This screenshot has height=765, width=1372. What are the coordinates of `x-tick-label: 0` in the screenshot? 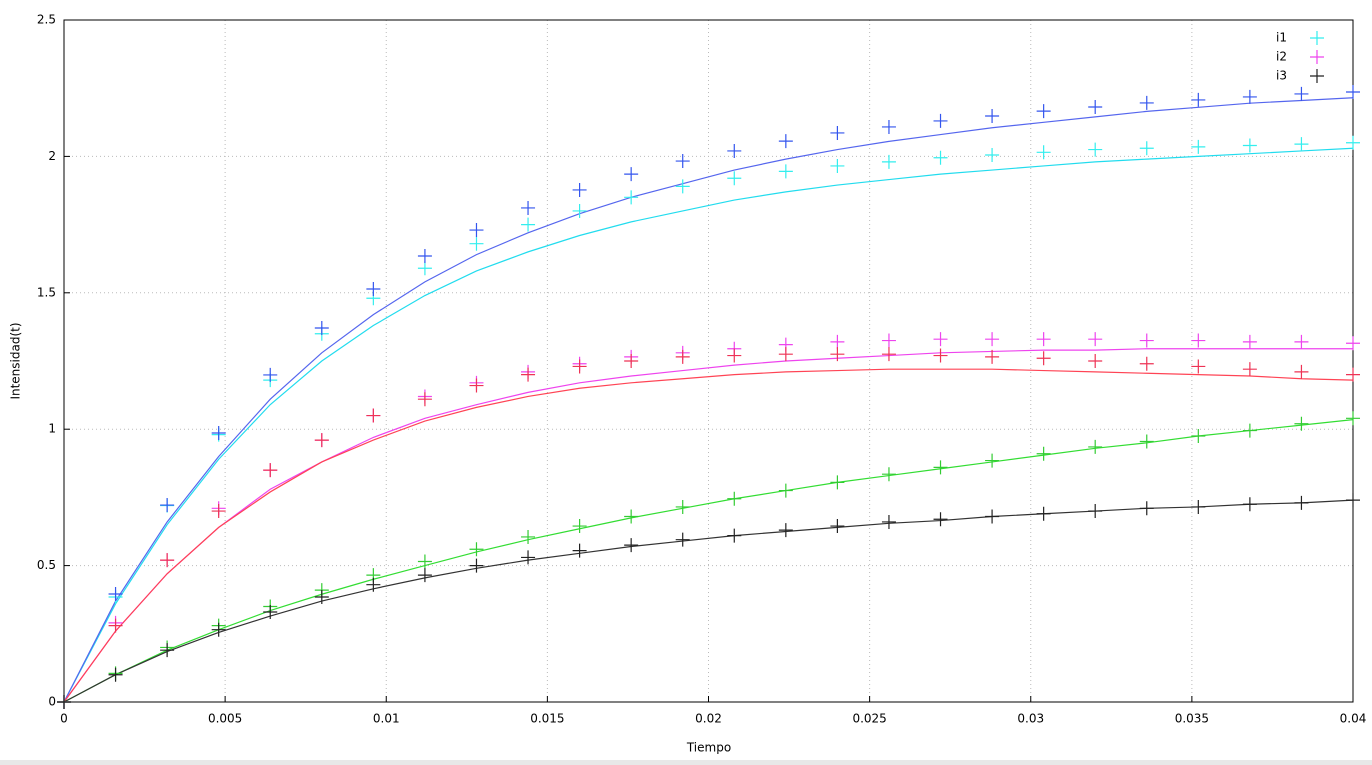 It's located at (64, 719).